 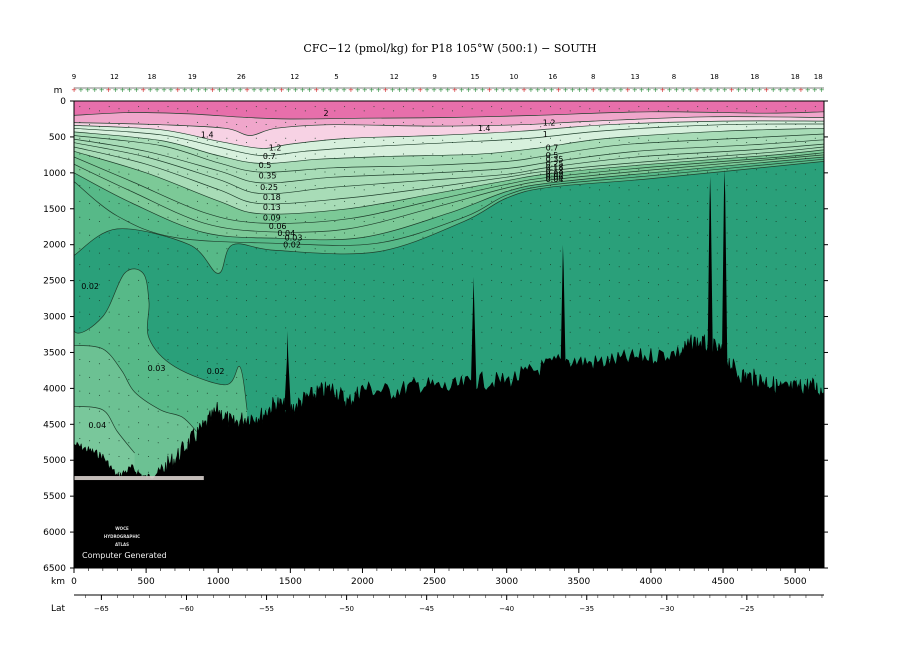 I want to click on station-number-label: 18, so click(x=818, y=77).